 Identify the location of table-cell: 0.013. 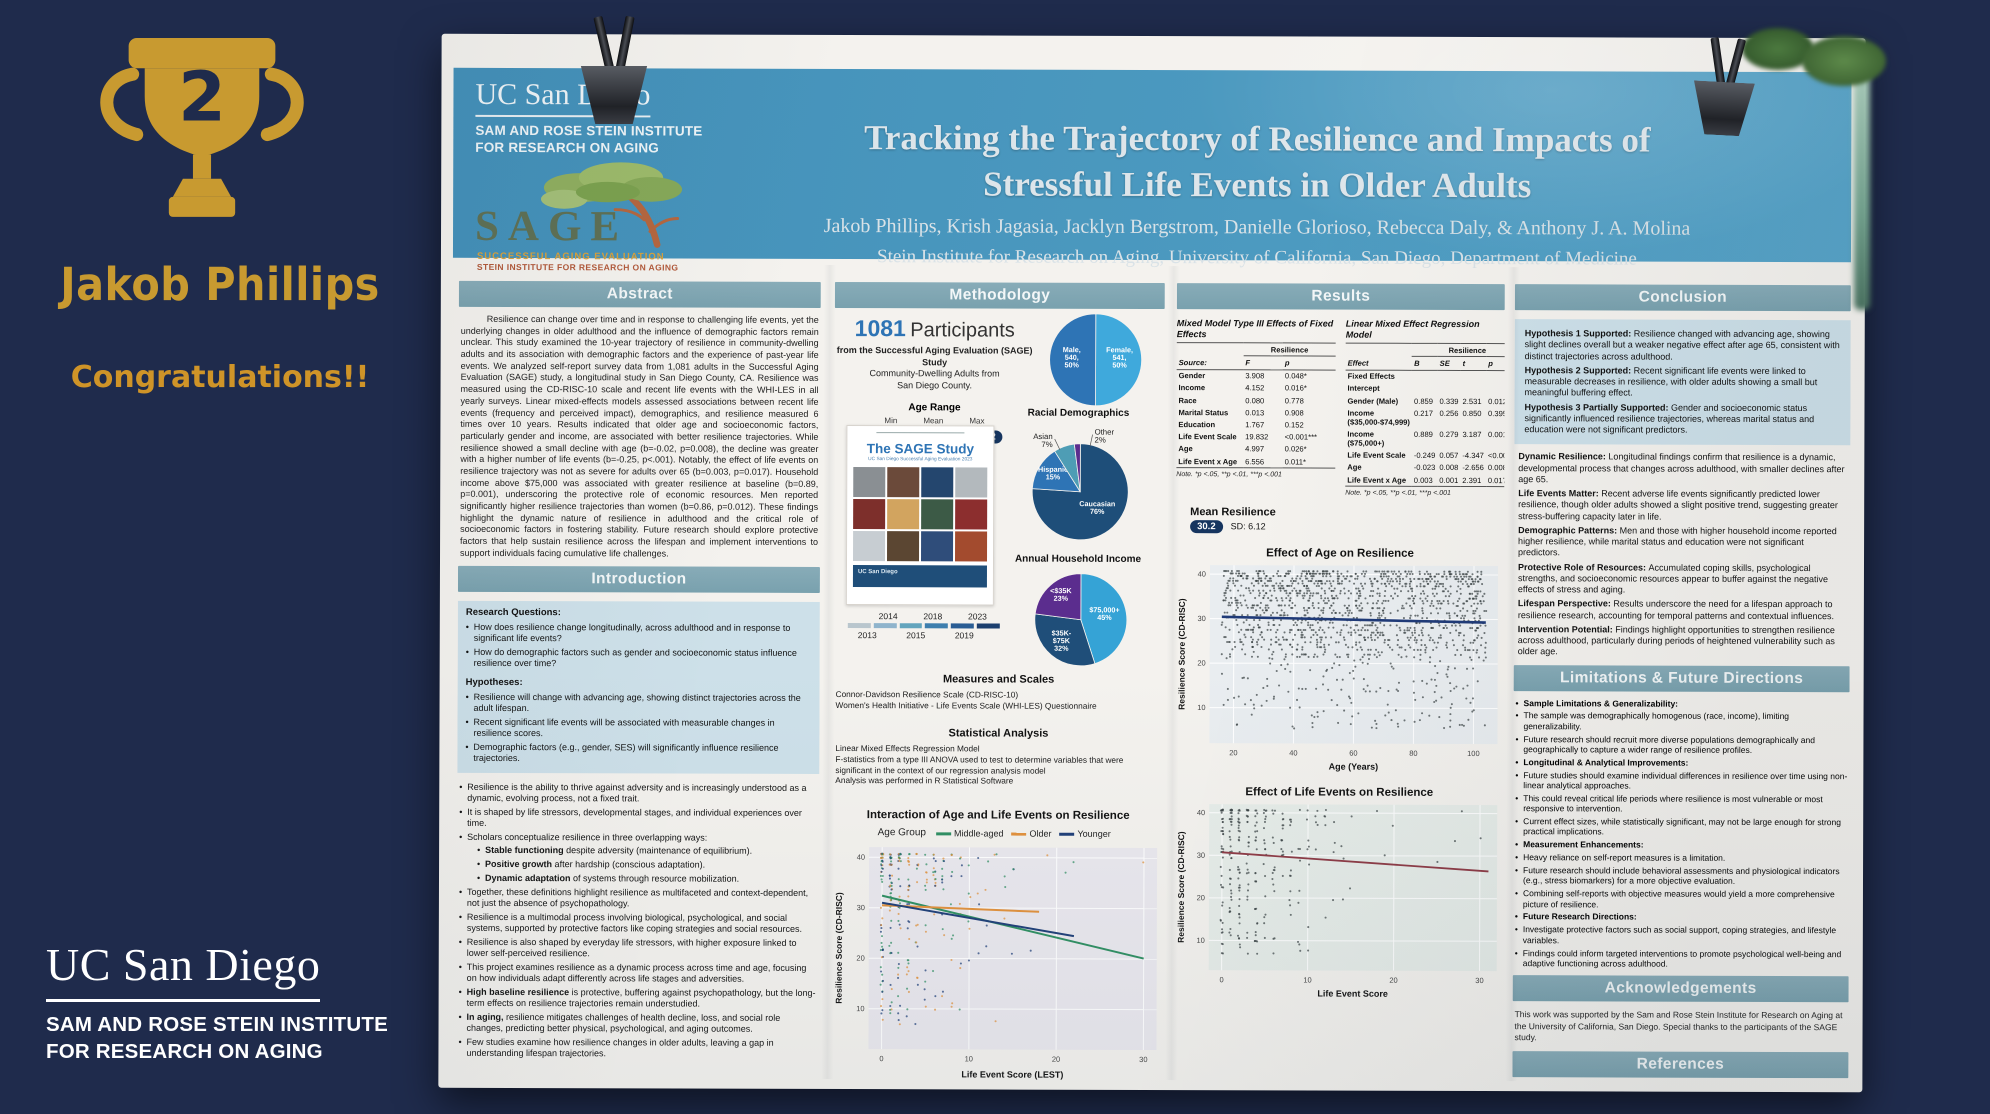
(1255, 413).